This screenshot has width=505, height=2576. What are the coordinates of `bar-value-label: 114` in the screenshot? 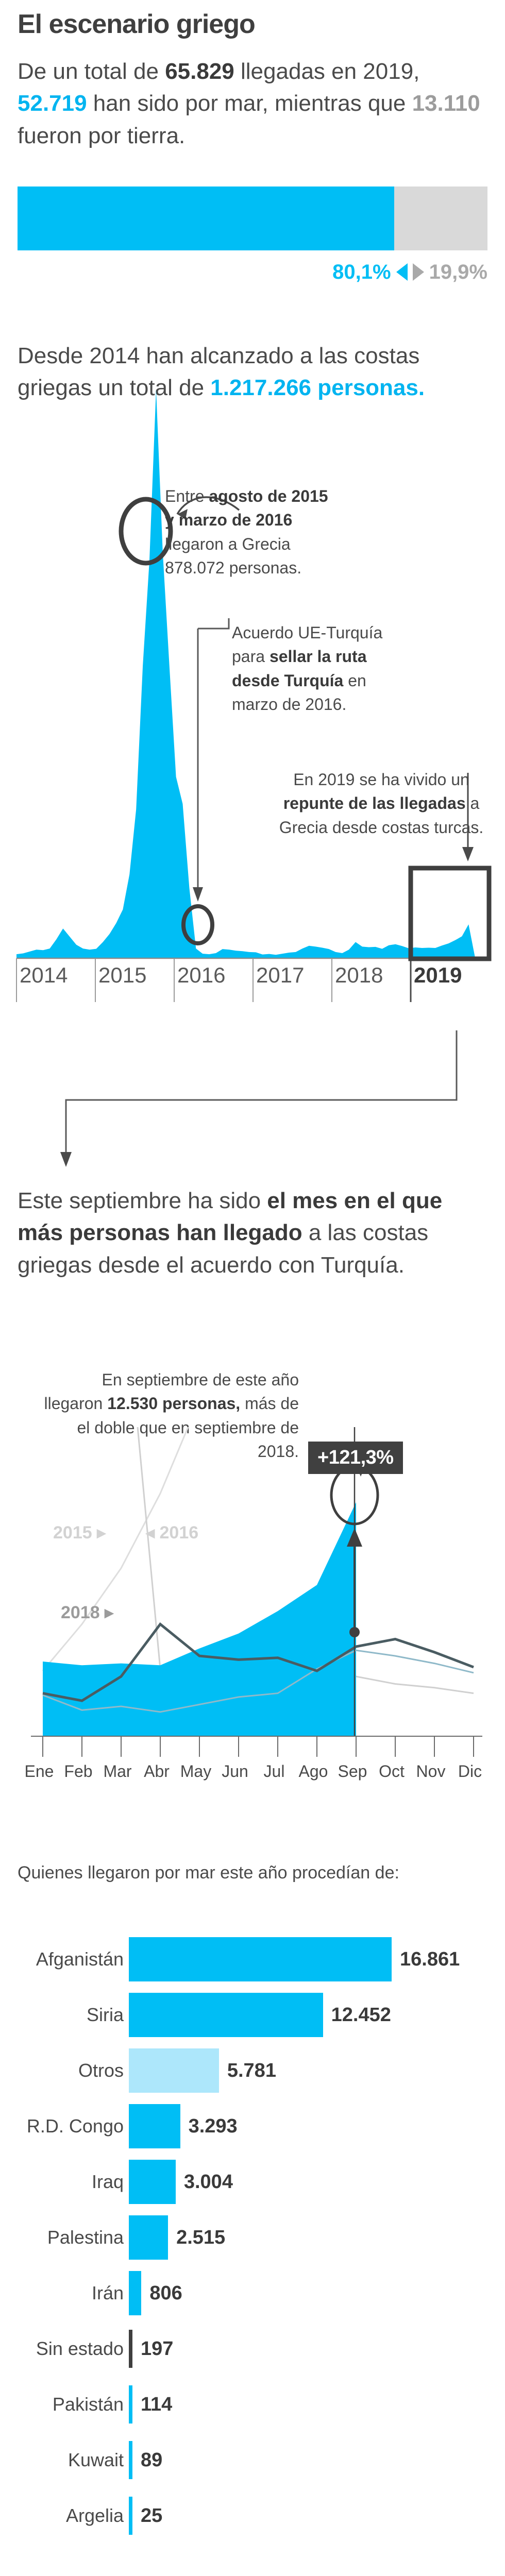 It's located at (157, 2404).